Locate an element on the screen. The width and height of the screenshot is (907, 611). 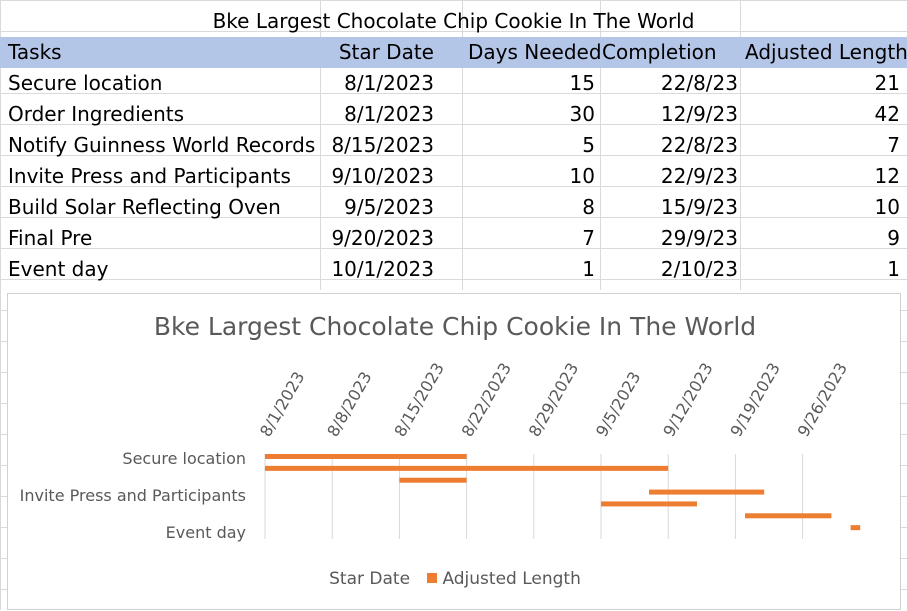
table-row: Order Ingredients 8/1/2023 30 12/9/23 42 is located at coordinates (453, 114).